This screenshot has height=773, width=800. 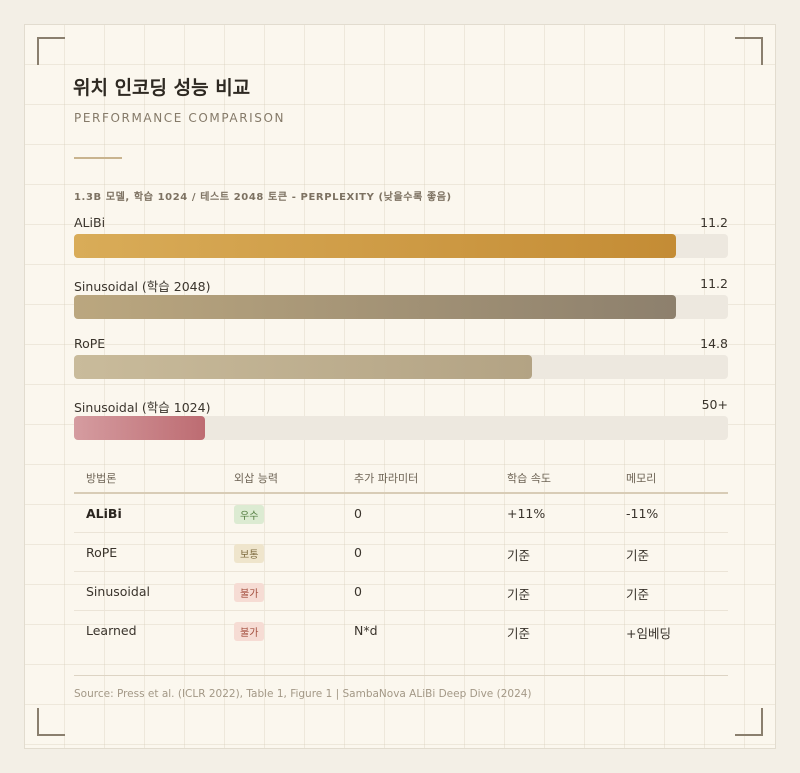 I want to click on cell-speed: +11%, so click(x=526, y=513).